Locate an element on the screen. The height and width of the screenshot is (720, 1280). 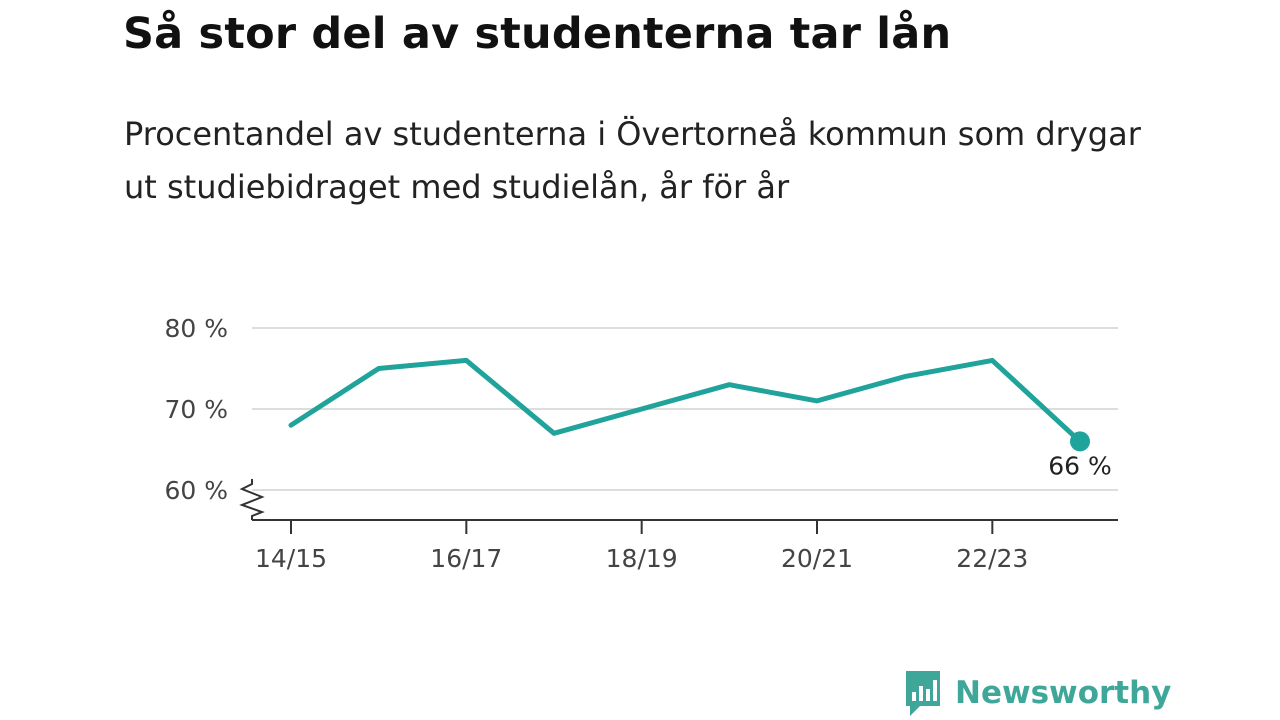
x-tick-label: 16/17 is located at coordinates (466, 558).